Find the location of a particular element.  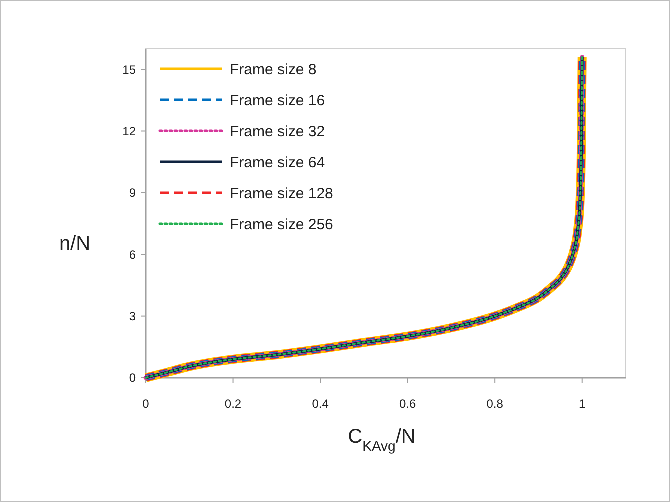

legend-label: Frame size 8 is located at coordinates (273, 69).